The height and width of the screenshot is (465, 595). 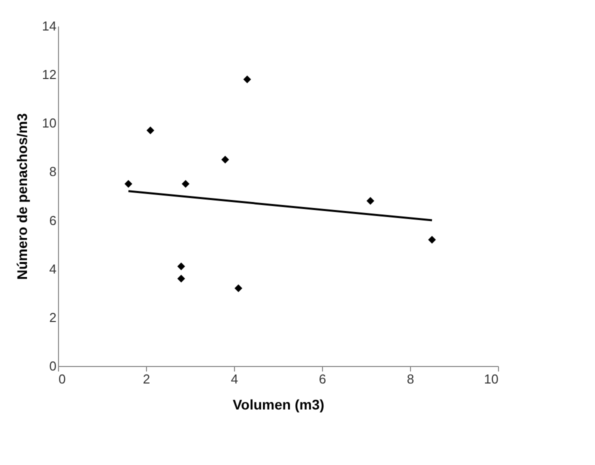 I want to click on y-tick-label: 2, so click(x=52, y=317).